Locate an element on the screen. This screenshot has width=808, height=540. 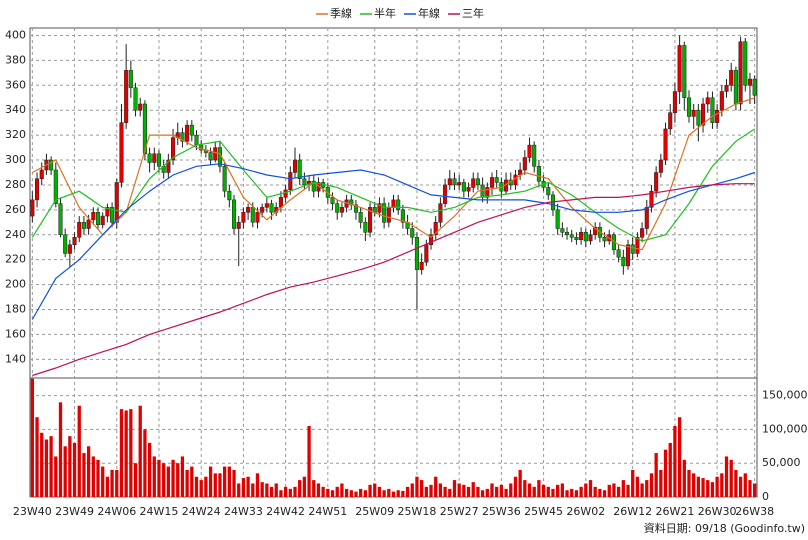
y2-tick-label: 0 is located at coordinates (765, 496).